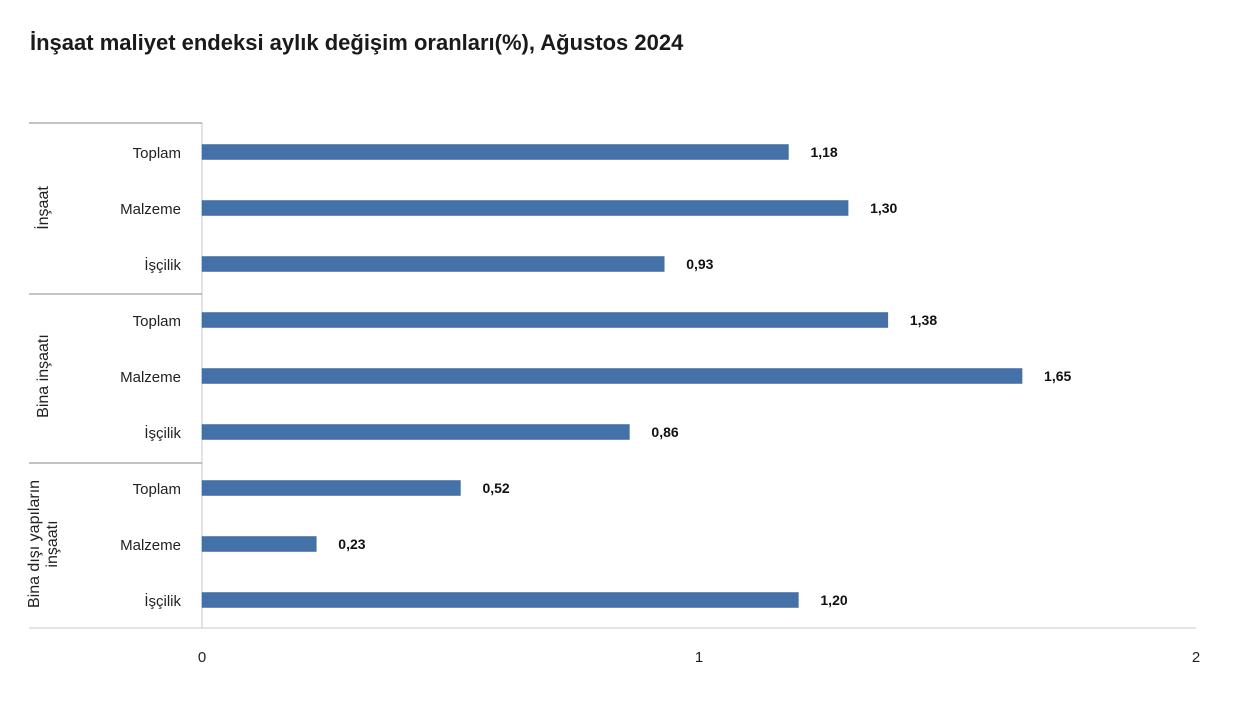  Describe the element at coordinates (202, 657) in the screenshot. I see `x-tick-label: 0` at that location.